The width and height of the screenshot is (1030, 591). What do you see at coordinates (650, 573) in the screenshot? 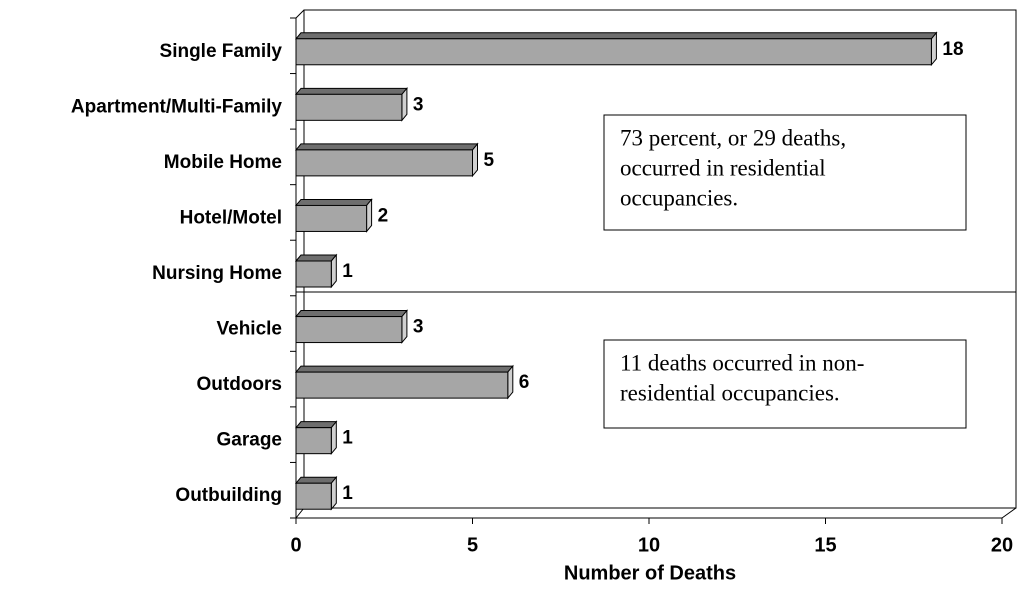
I see `x-axis-title: Number of Deaths` at bounding box center [650, 573].